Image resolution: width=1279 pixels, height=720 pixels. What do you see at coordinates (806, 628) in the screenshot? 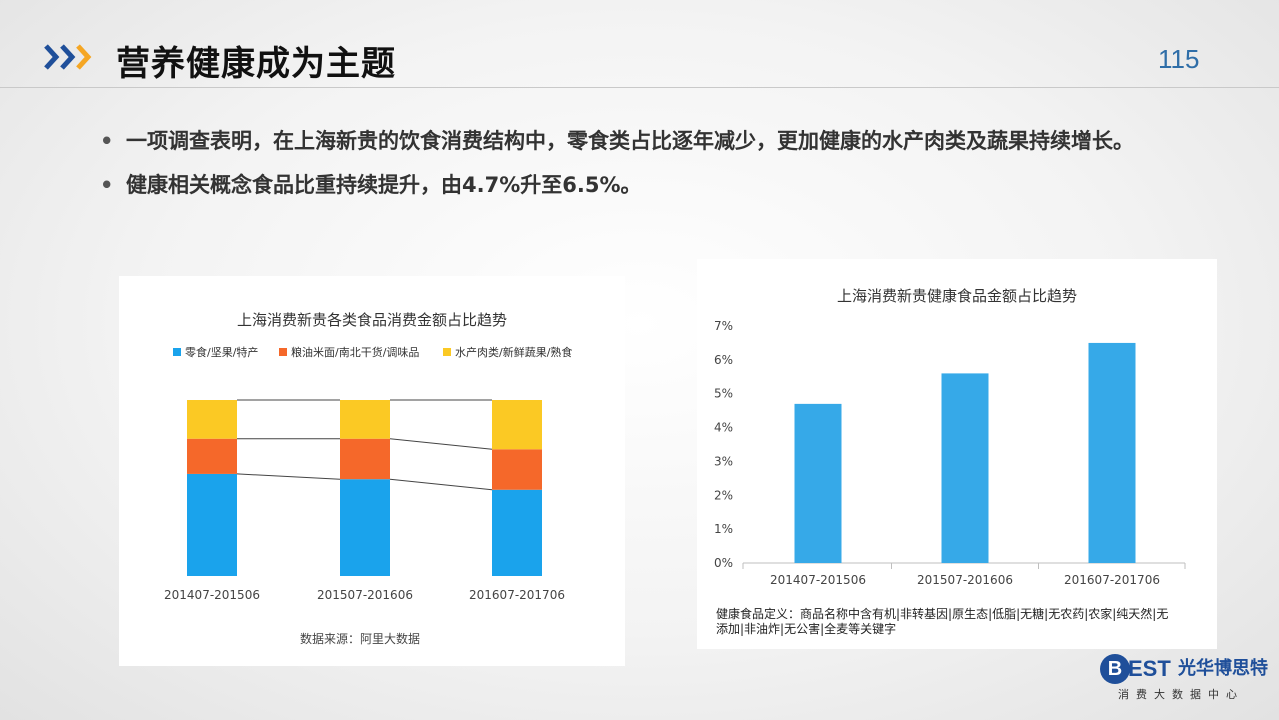
I see `definition-line-2: 添加|非油炸|无公害|全麦等关键字` at bounding box center [806, 628].